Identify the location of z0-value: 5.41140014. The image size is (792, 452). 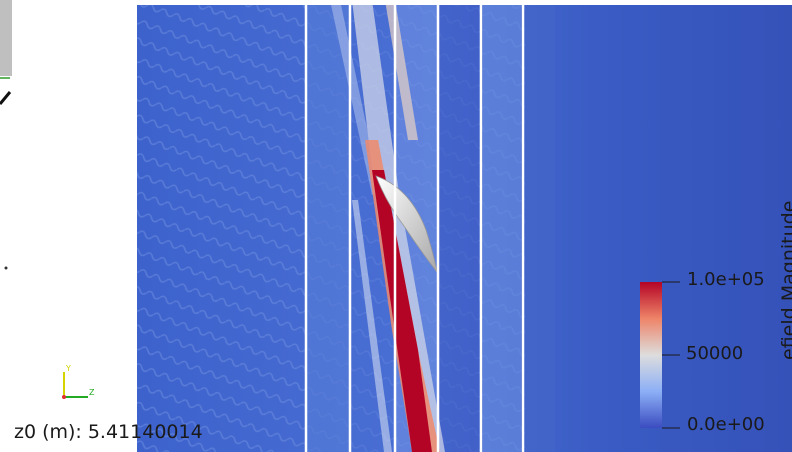
(145, 432).